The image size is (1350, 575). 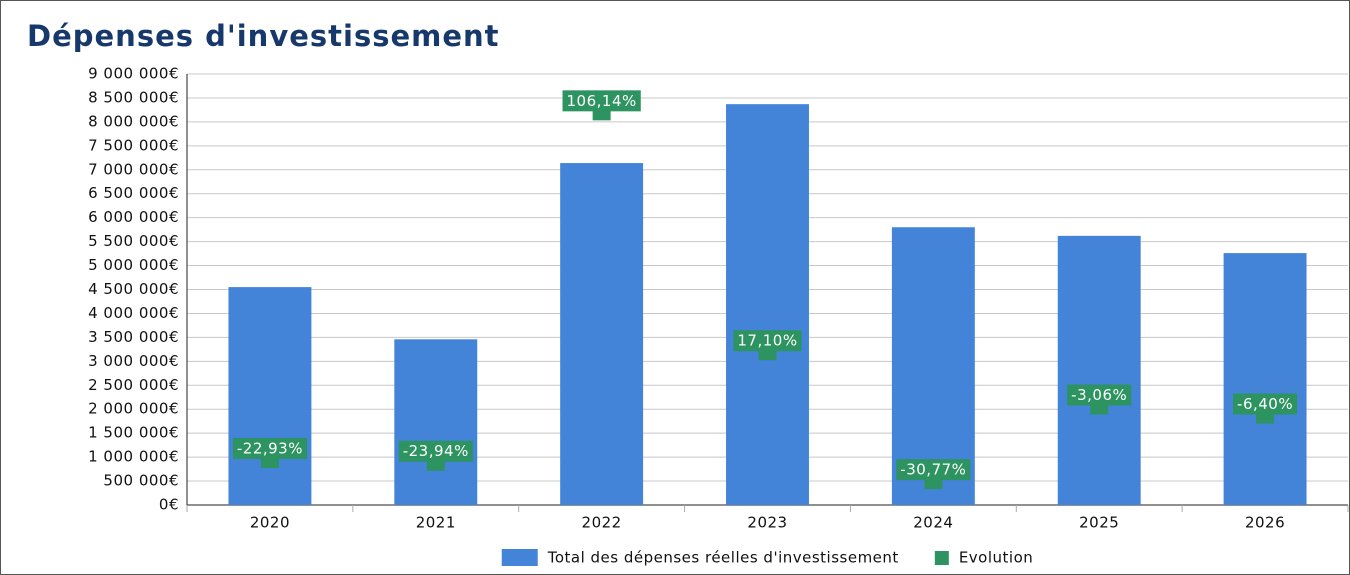 What do you see at coordinates (133, 145) in the screenshot?
I see `y-tick-label: 7 500 000€` at bounding box center [133, 145].